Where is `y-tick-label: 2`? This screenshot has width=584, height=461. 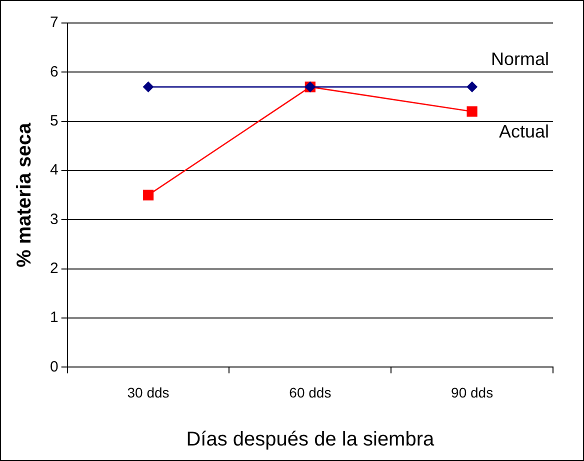 y-tick-label: 2 is located at coordinates (54, 268).